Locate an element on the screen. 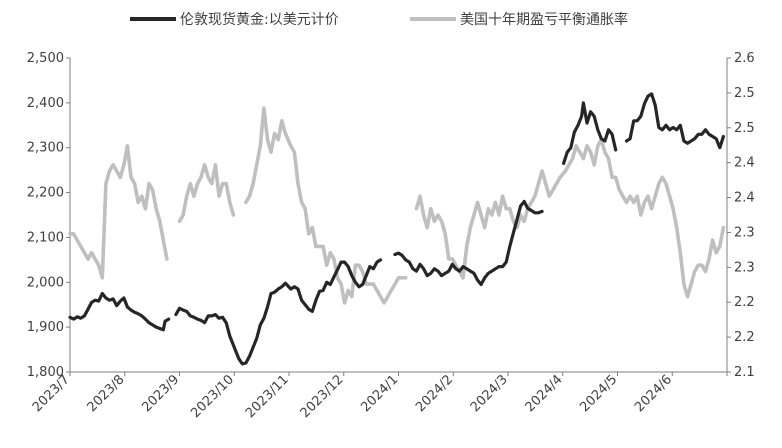  left-tick-label: 2,000 is located at coordinates (45, 282).